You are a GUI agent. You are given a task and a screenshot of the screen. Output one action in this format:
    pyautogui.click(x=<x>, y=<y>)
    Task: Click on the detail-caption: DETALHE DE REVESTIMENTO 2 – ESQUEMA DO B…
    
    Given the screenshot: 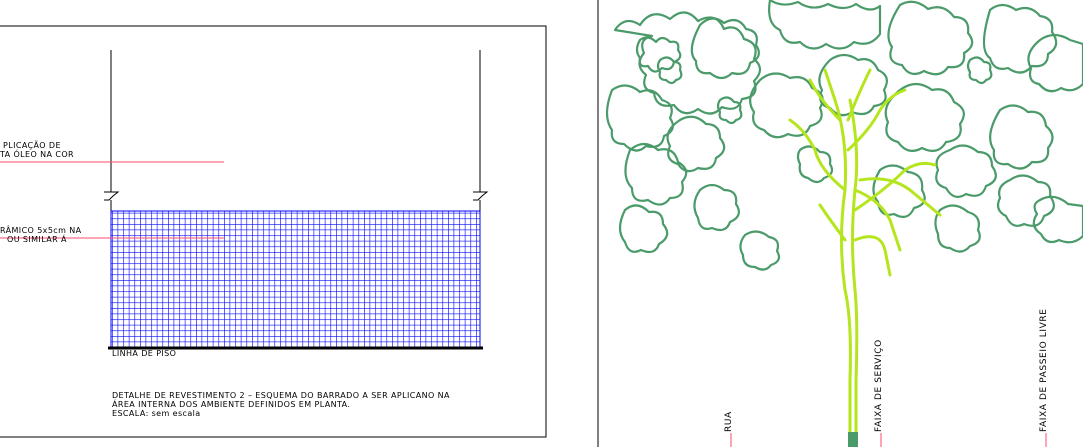 What is the action you would take?
    pyautogui.click(x=281, y=404)
    